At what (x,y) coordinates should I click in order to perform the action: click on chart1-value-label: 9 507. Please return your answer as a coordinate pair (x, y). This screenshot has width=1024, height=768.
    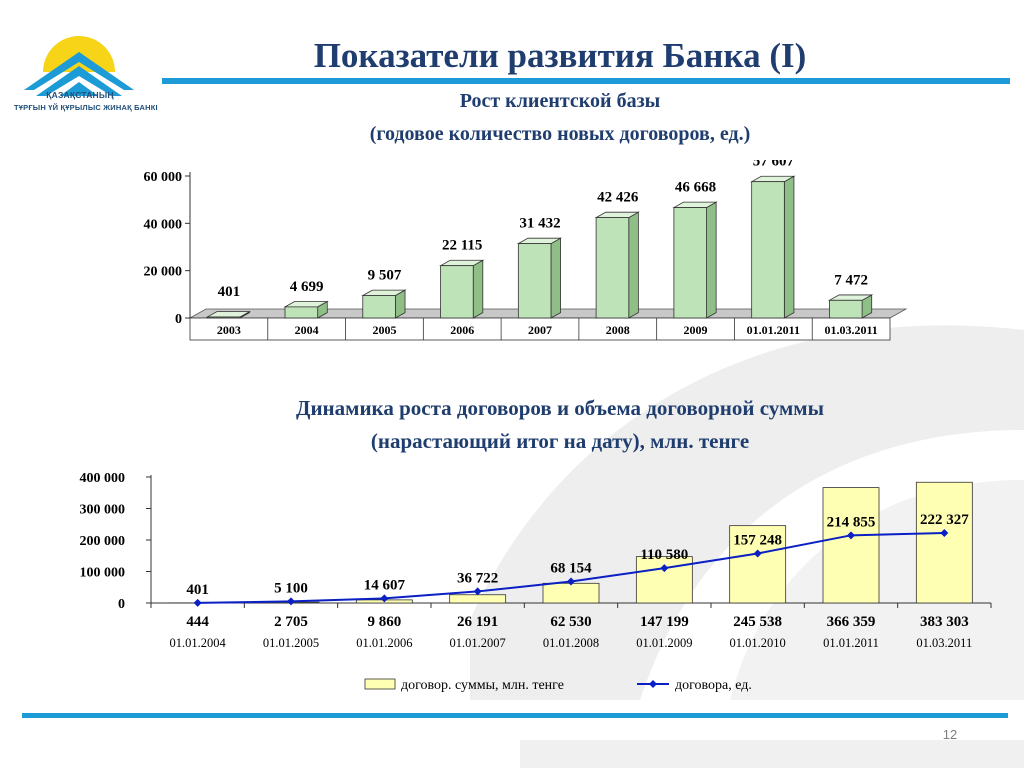
    Looking at the image, I should click on (385, 276).